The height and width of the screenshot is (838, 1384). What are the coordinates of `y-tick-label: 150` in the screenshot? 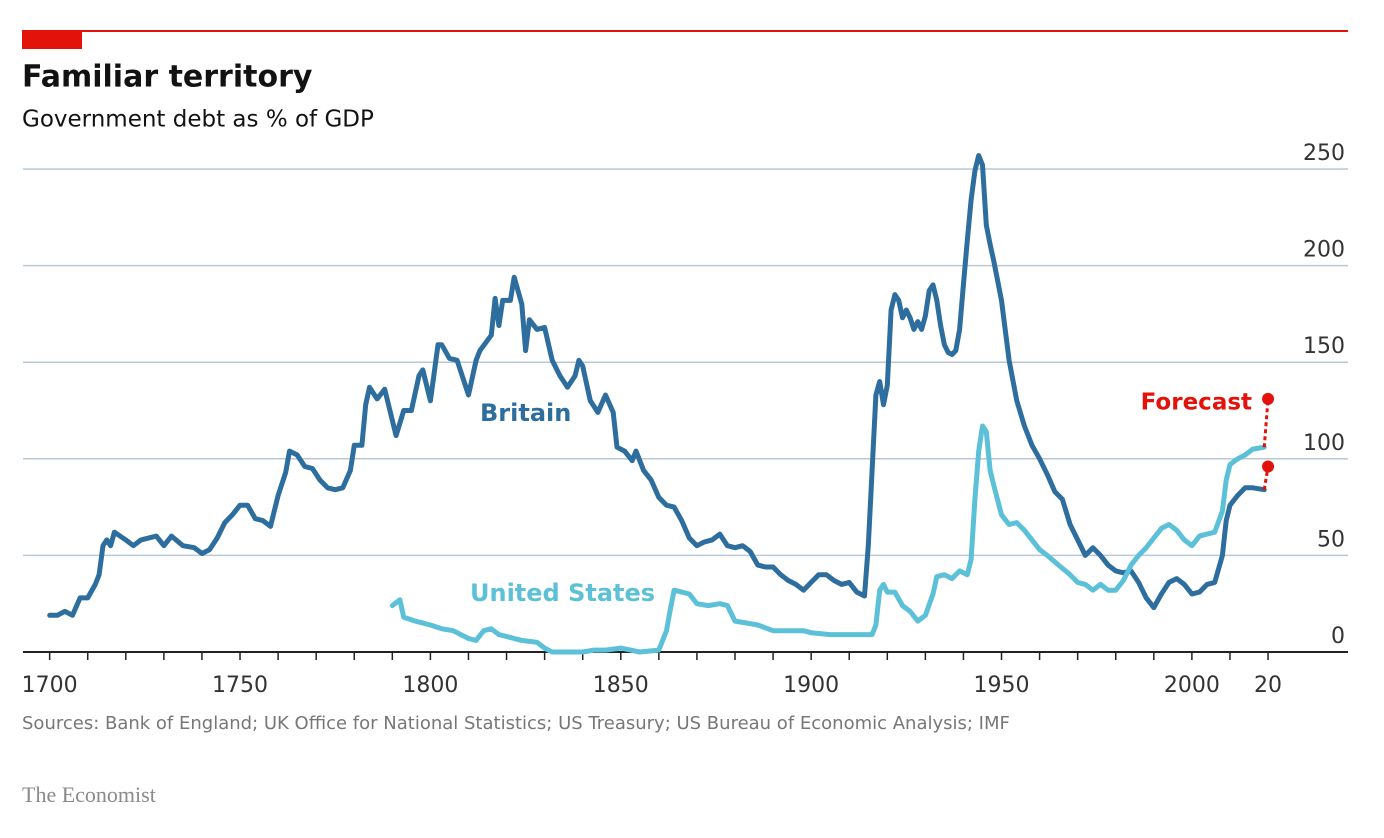 It's located at (1324, 346).